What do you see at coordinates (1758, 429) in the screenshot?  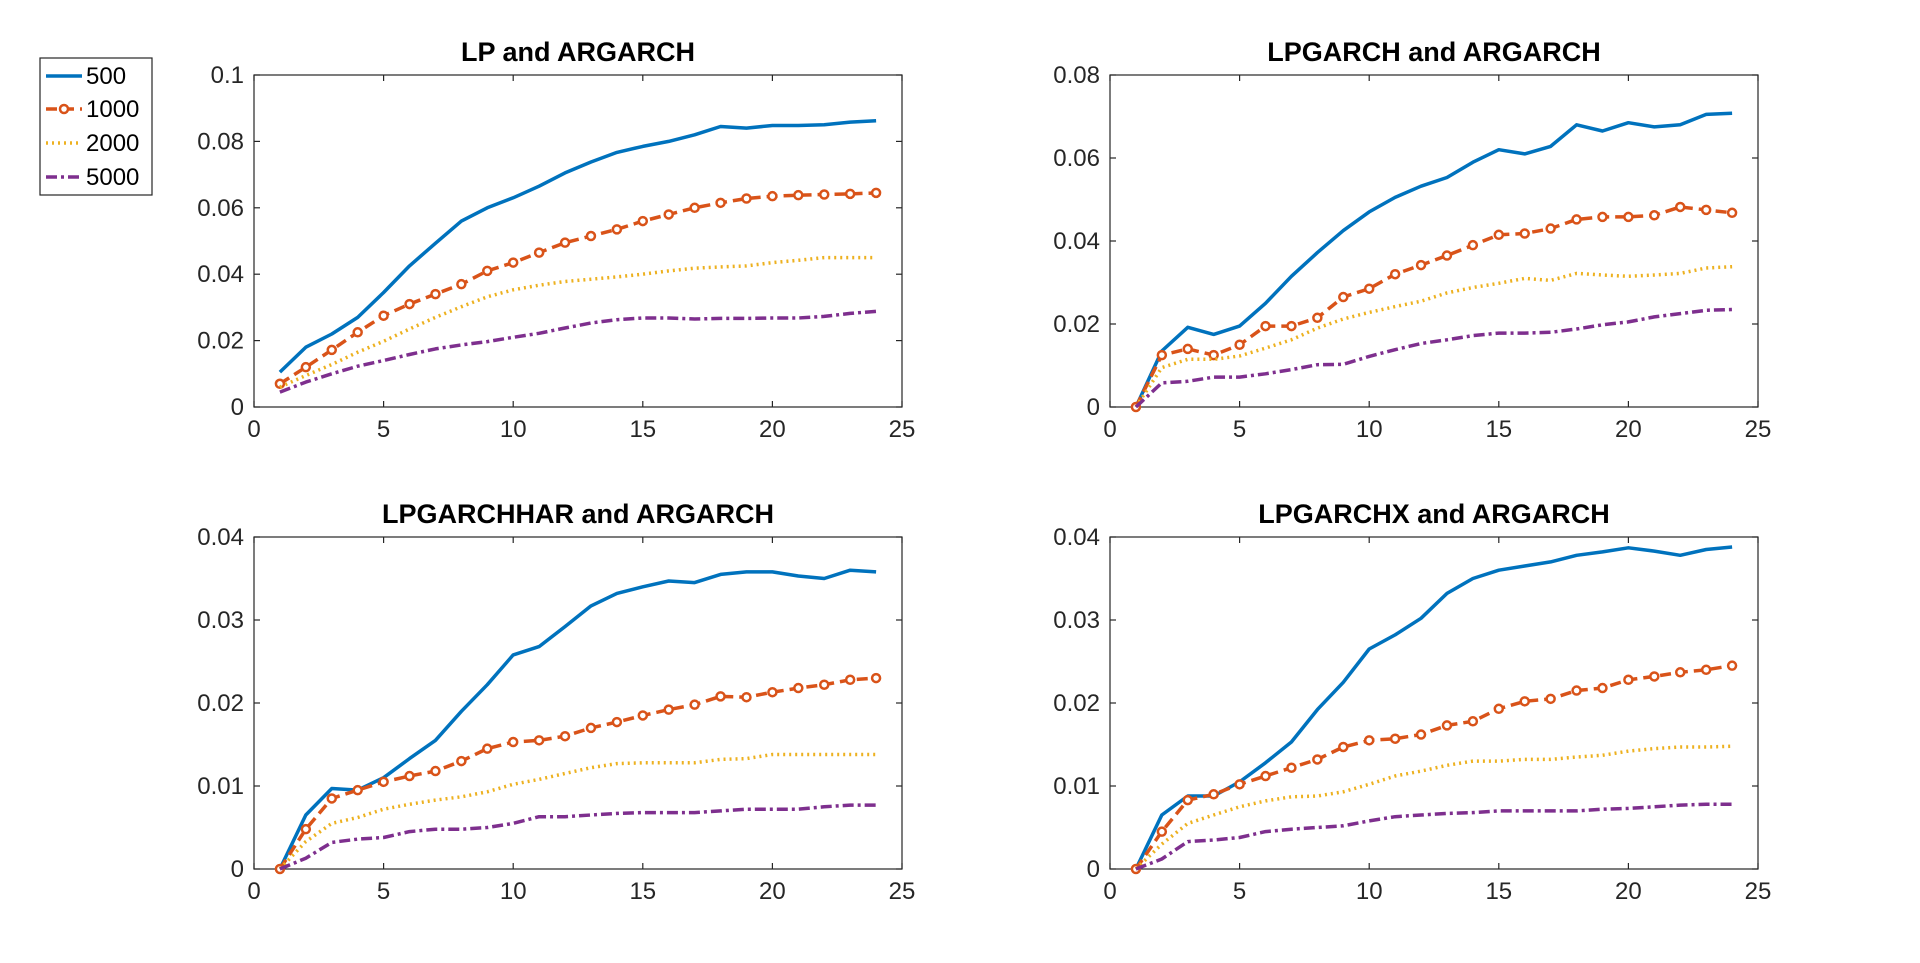 I see `lpgarch-and-argarch-xtick-label: 25` at bounding box center [1758, 429].